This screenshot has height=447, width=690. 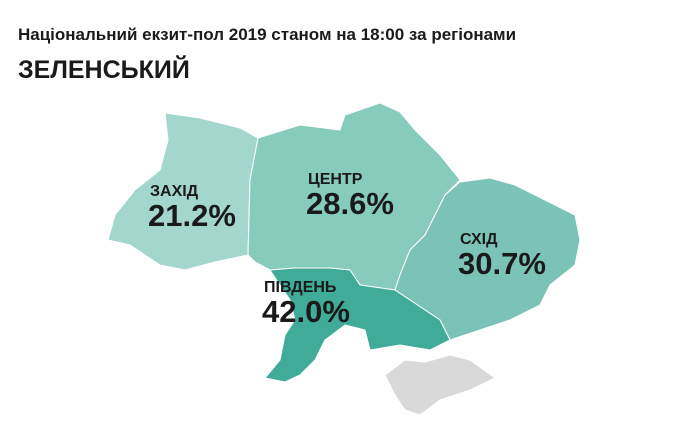 I want to click on value-label: 21.2%, so click(x=192, y=215).